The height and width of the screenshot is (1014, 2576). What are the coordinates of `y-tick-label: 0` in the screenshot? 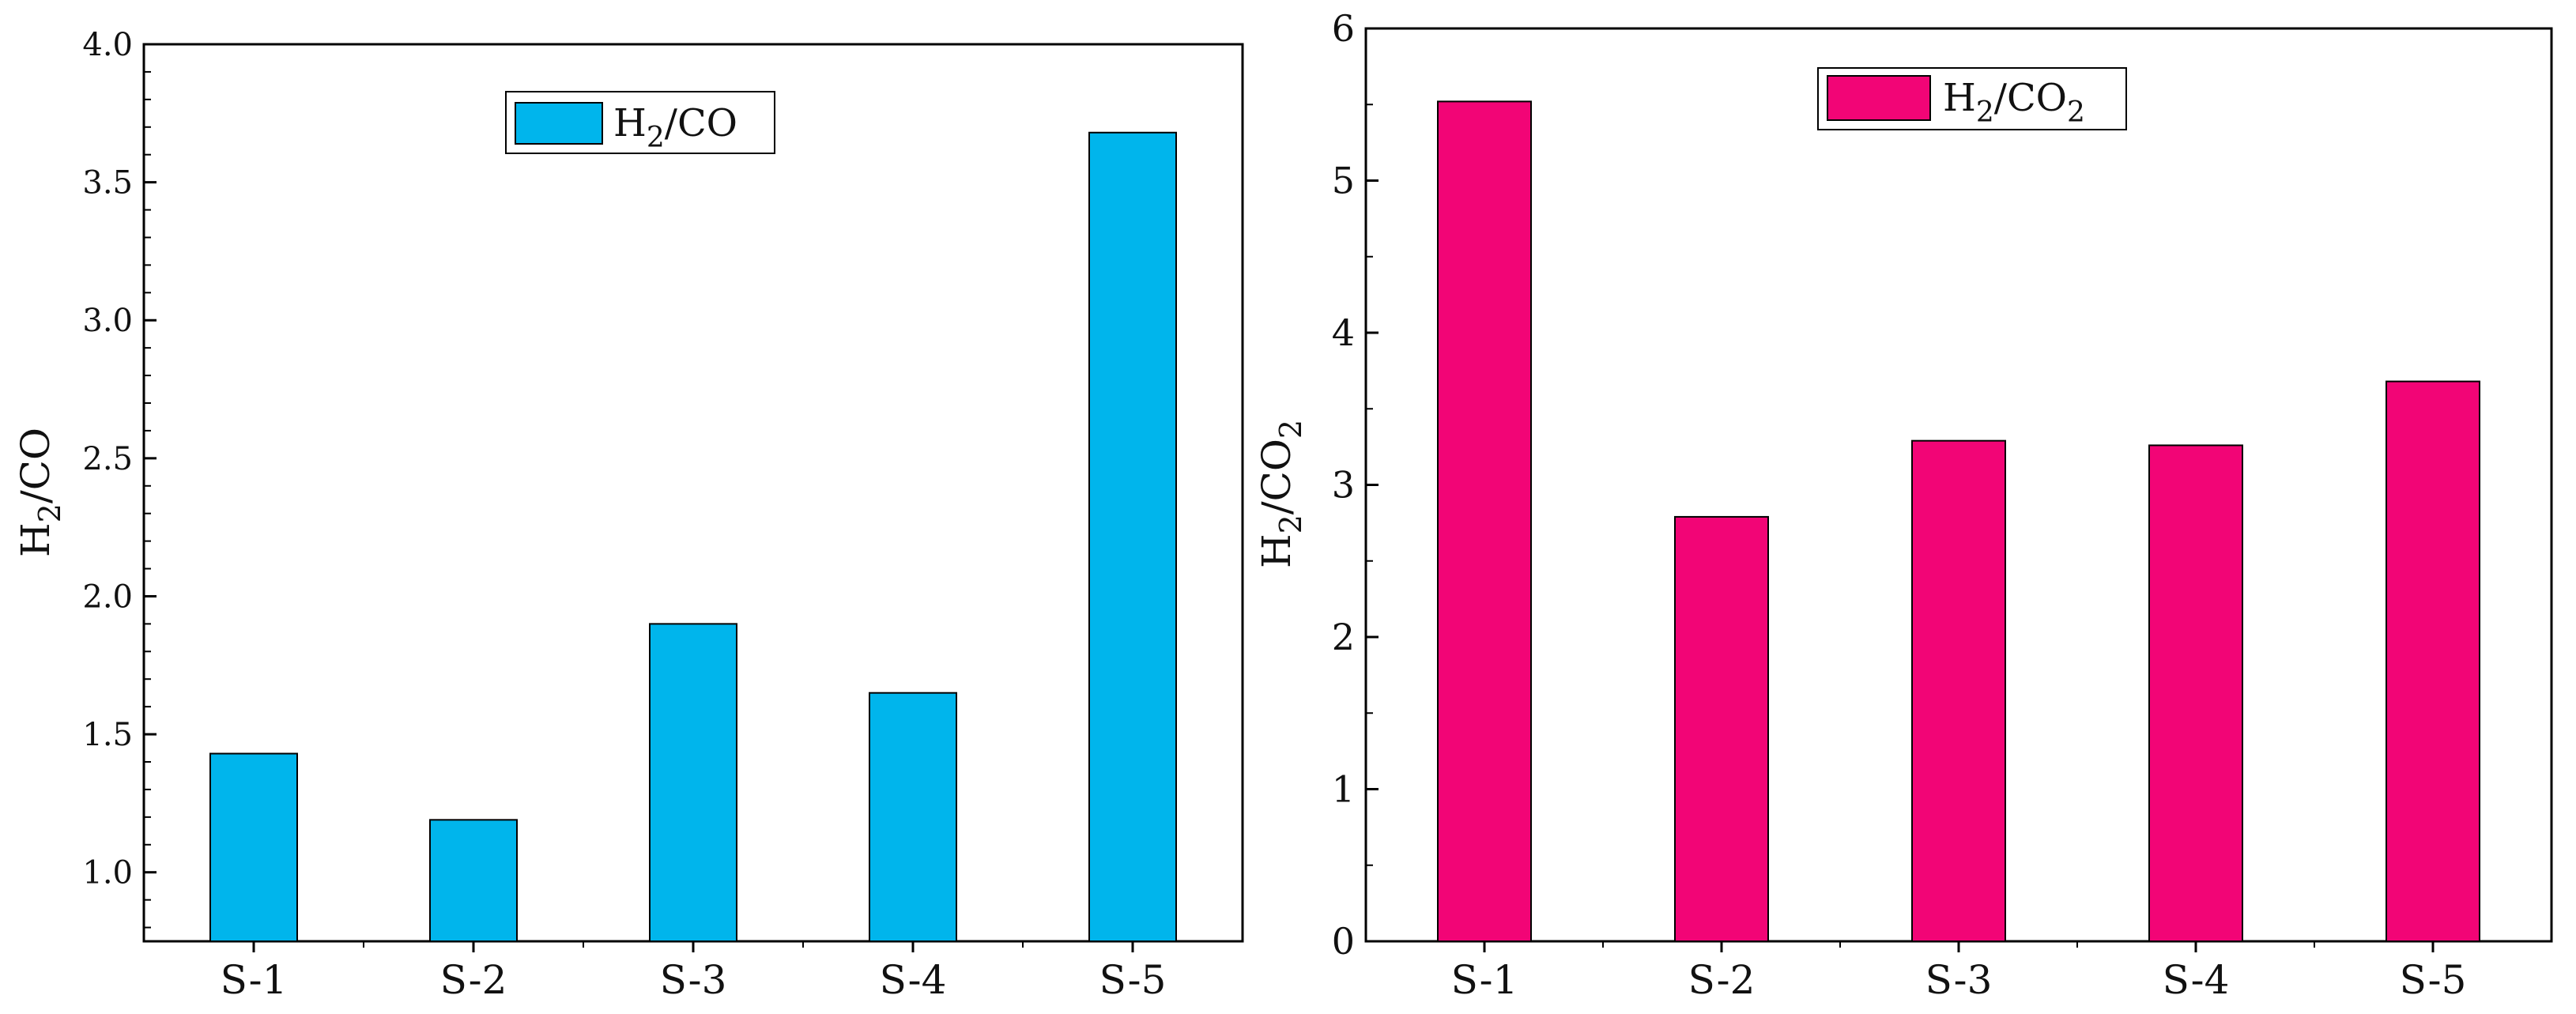 It's located at (1343, 941).